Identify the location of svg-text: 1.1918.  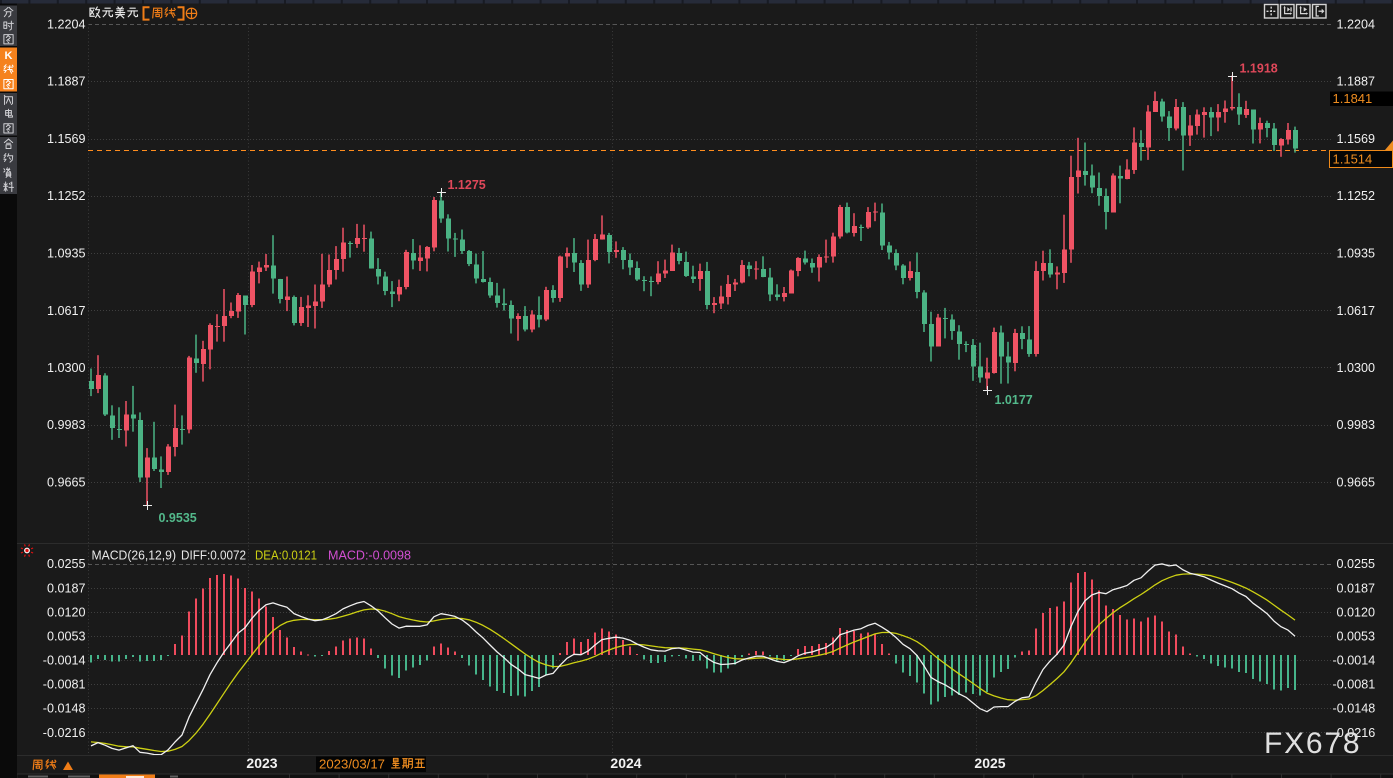
(1259, 69).